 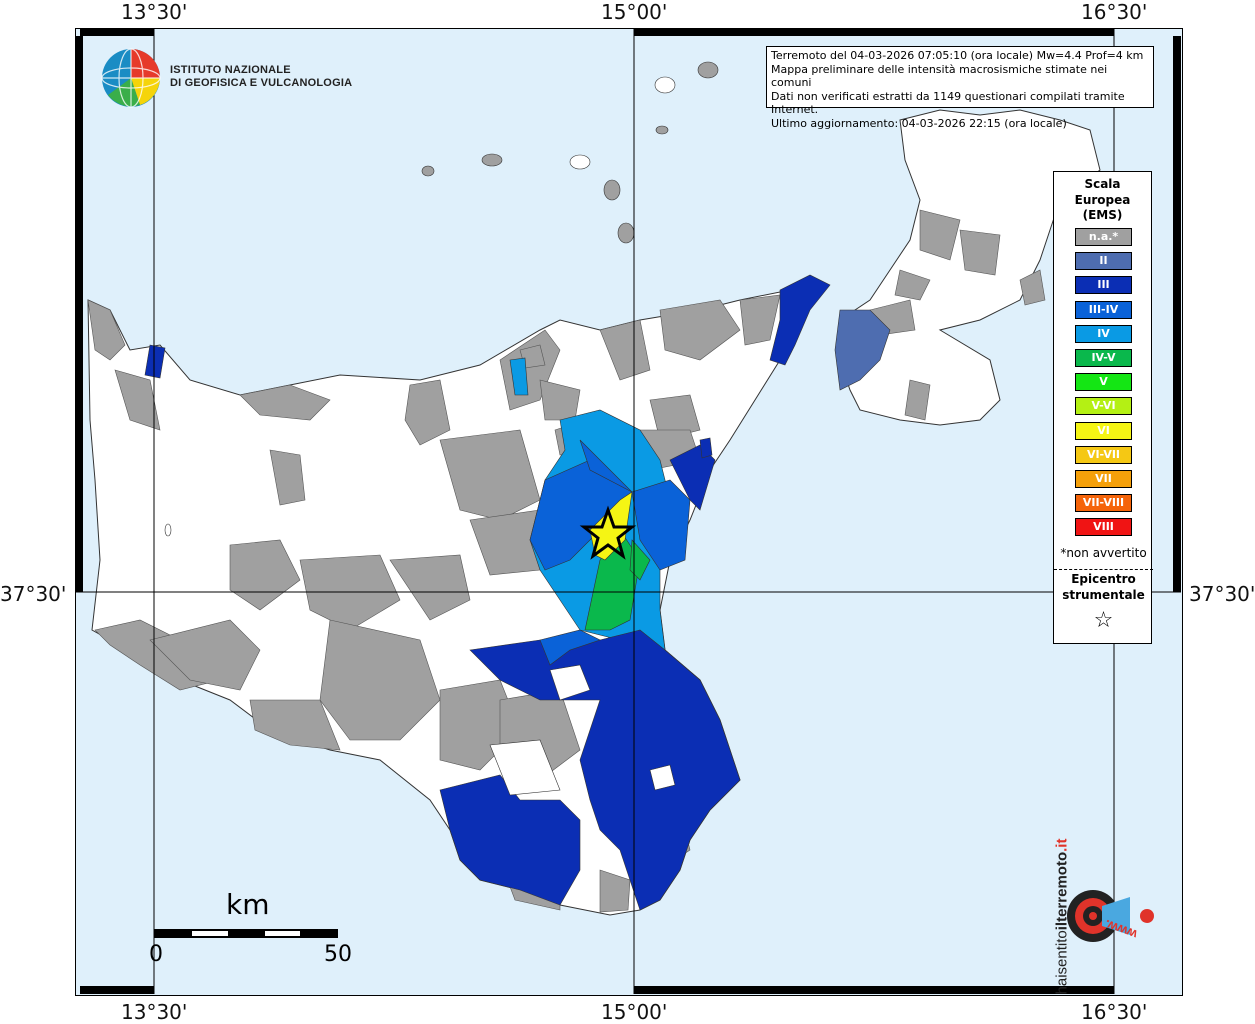 I want to click on tyrrhenian-IV, so click(x=519, y=376).